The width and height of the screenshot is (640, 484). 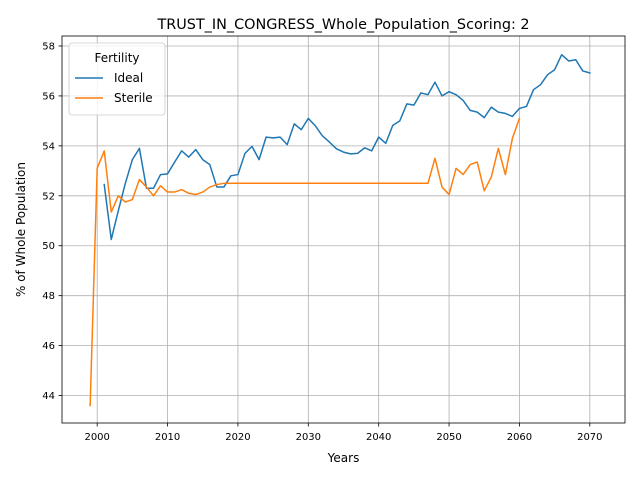 What do you see at coordinates (48, 296) in the screenshot?
I see `y-tick-label: 48` at bounding box center [48, 296].